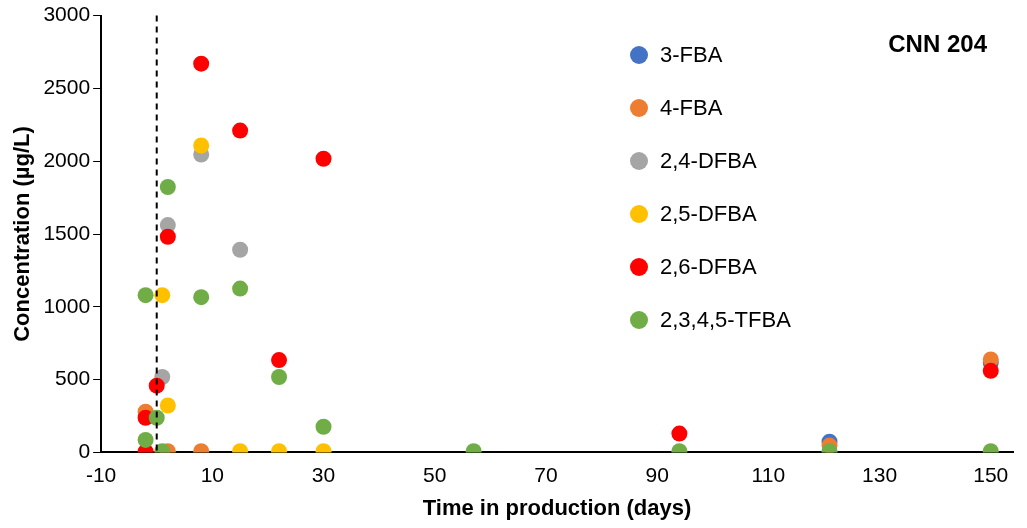  I want to click on x-tick-label: 110, so click(768, 474).